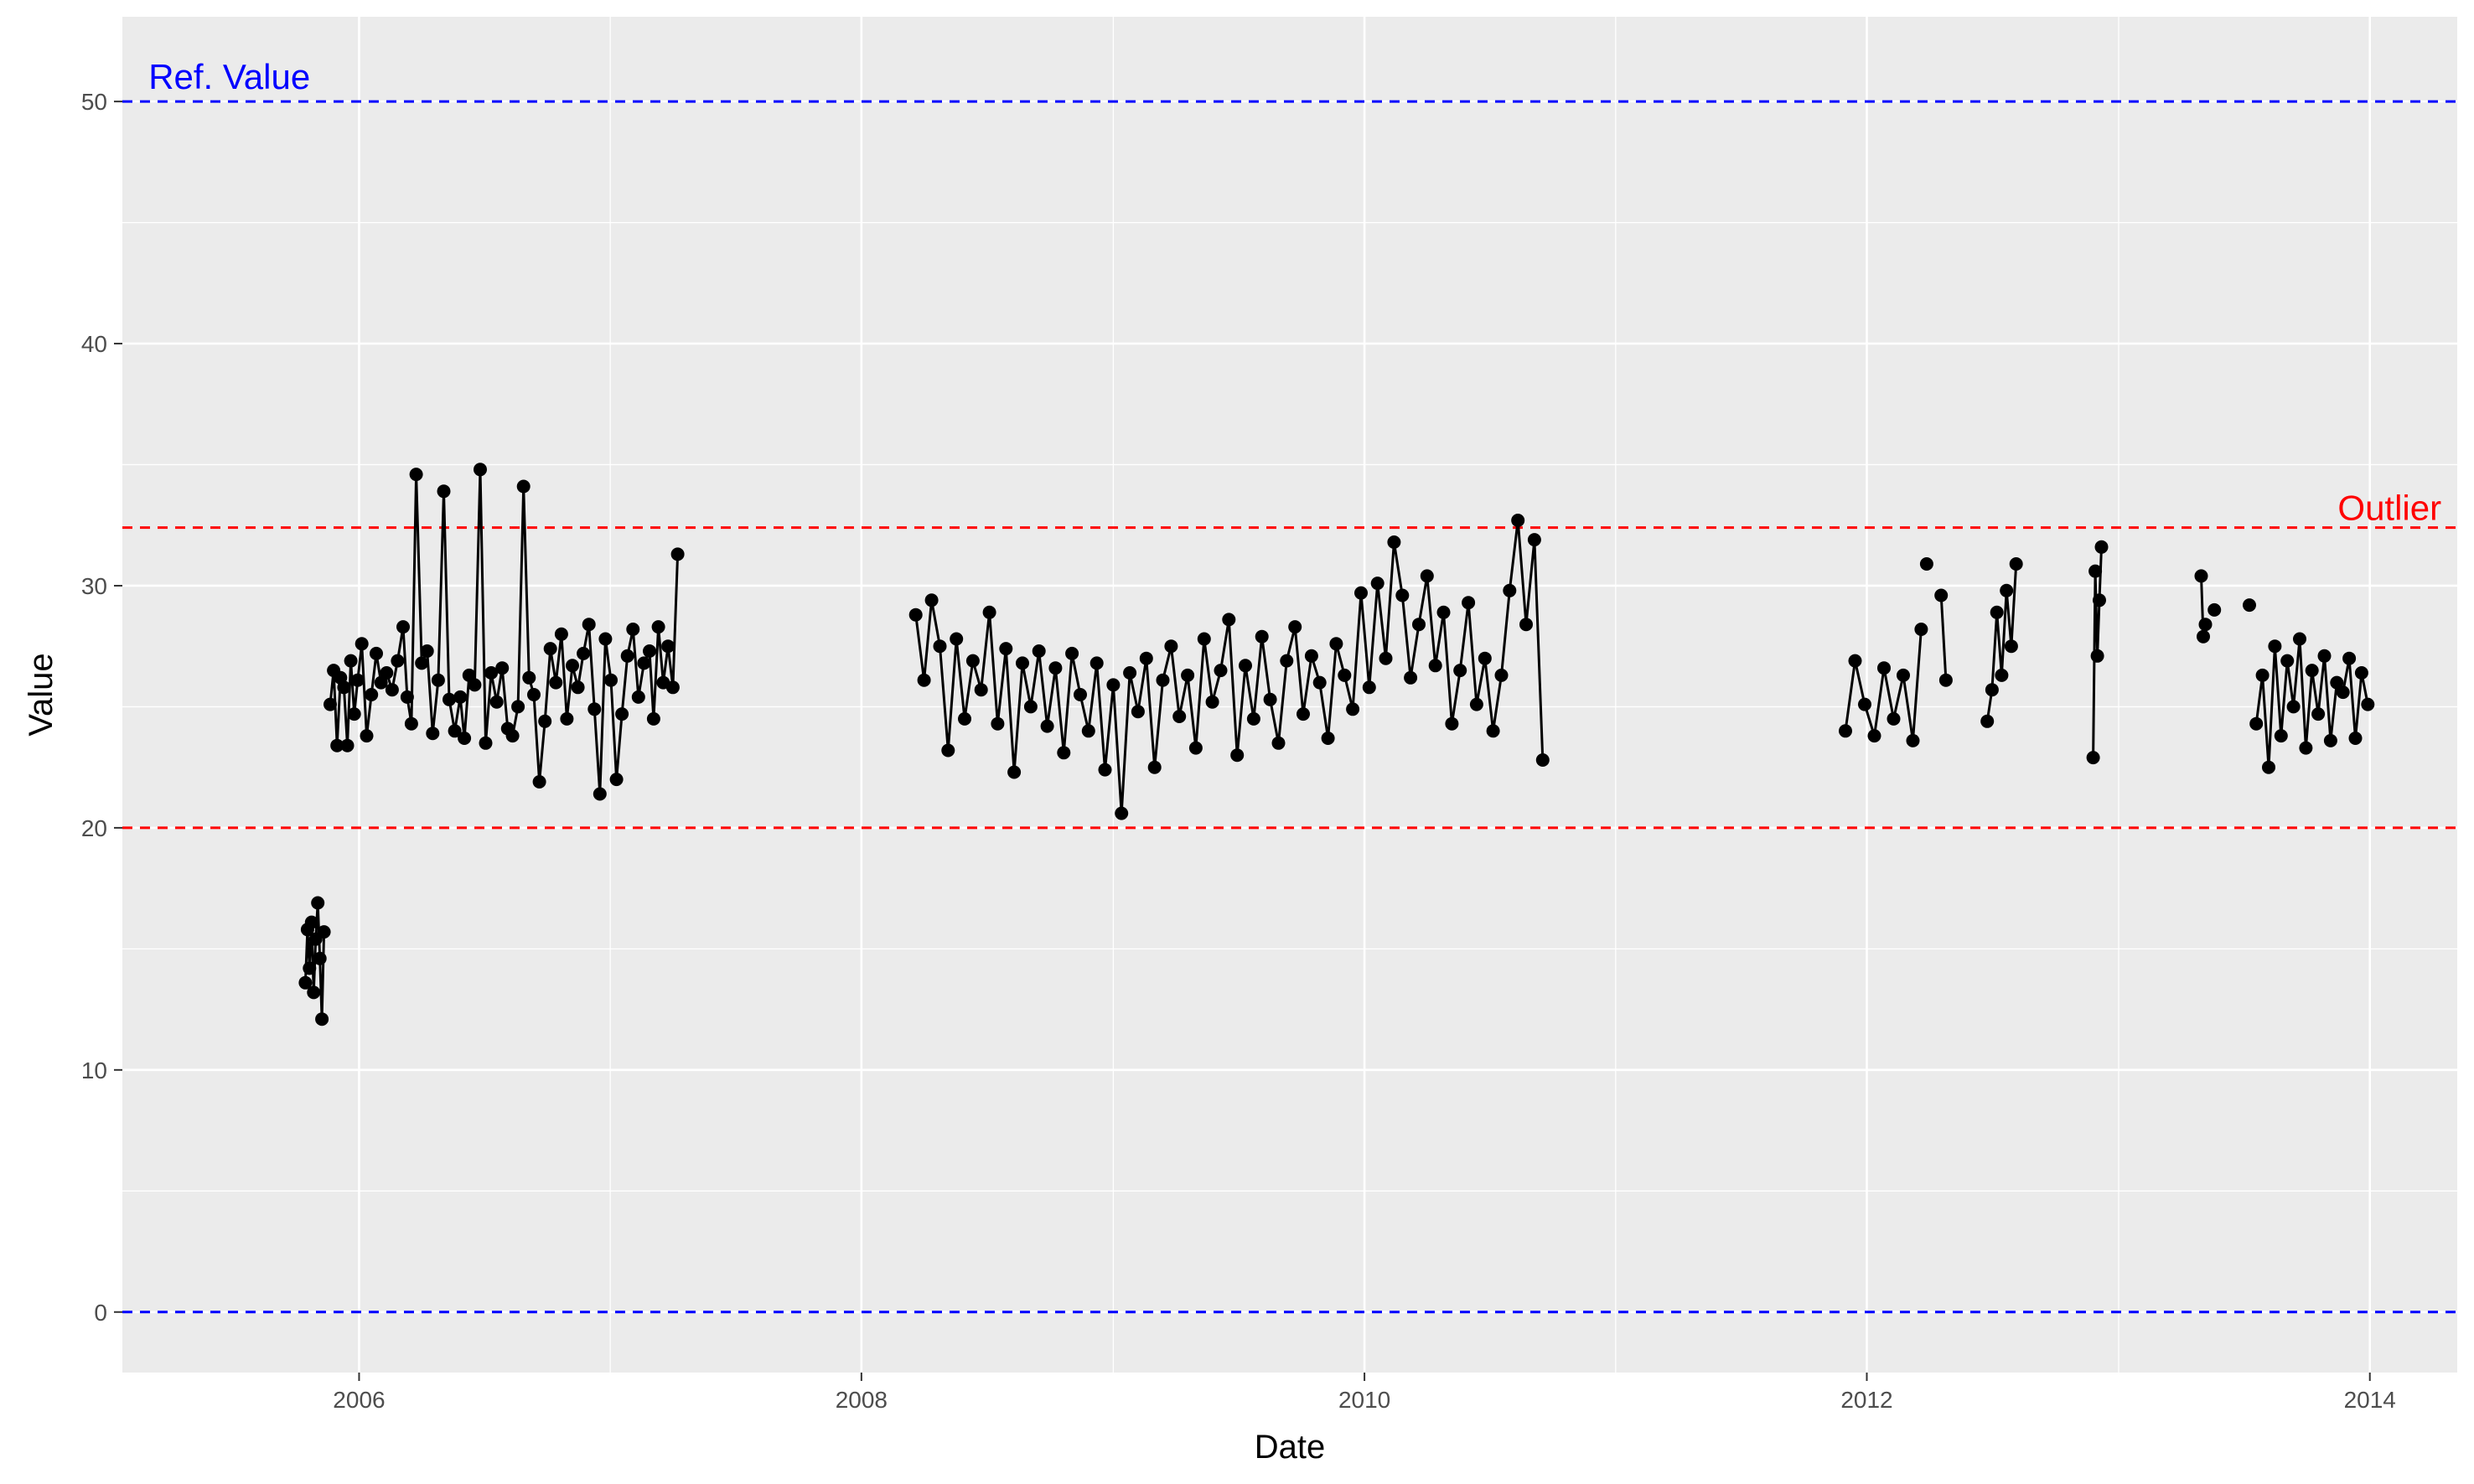 The height and width of the screenshot is (1484, 2474). I want to click on y-tick-label: 20, so click(94, 828).